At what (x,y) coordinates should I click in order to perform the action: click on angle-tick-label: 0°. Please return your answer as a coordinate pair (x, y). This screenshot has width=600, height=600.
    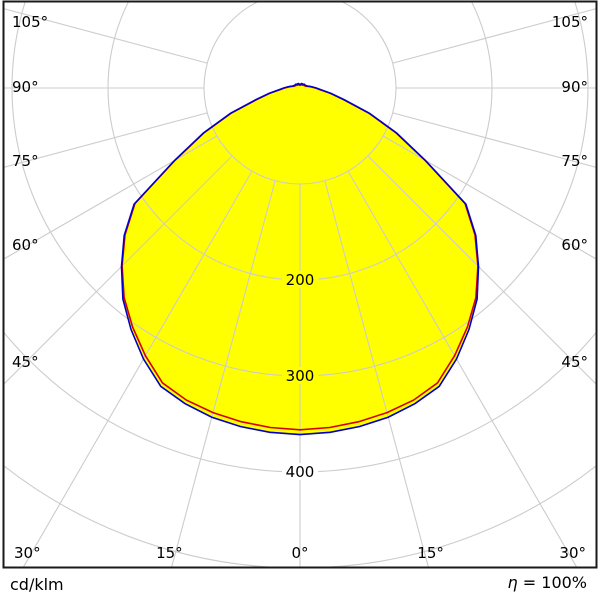
    Looking at the image, I should click on (299, 553).